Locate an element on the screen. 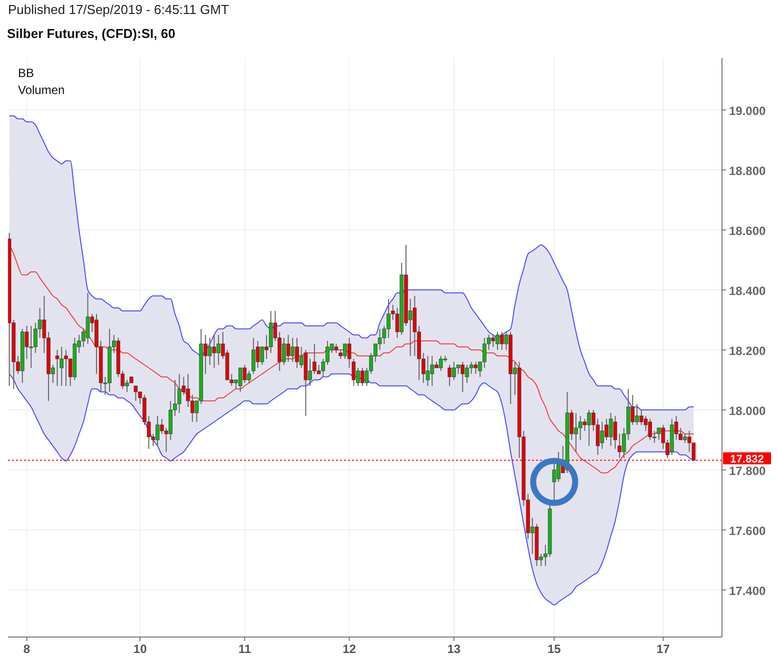 The width and height of the screenshot is (777, 664). y-tick-label: 18.000 is located at coordinates (747, 411).